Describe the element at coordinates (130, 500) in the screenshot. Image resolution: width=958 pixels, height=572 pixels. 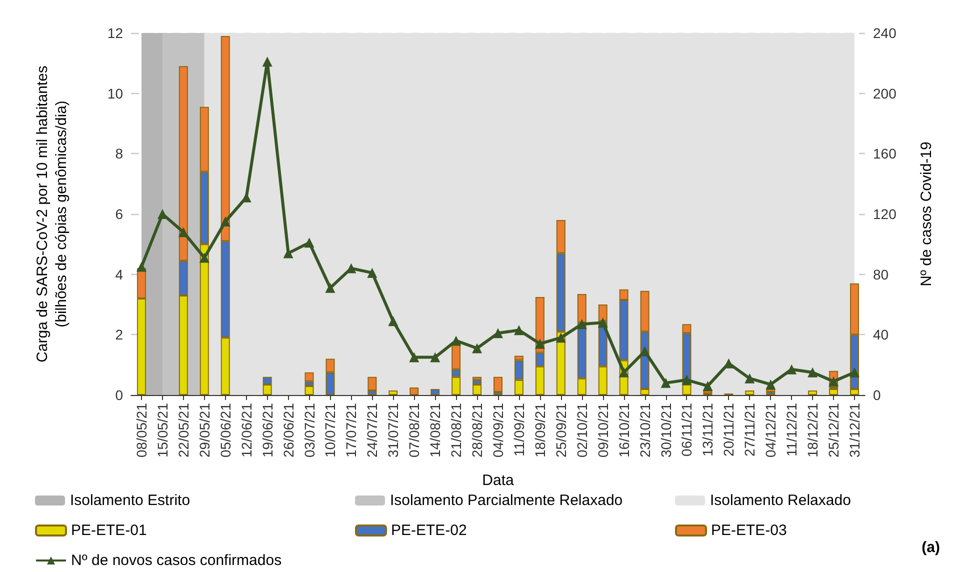
I see `legend-label: Isolamento Estrito` at that location.